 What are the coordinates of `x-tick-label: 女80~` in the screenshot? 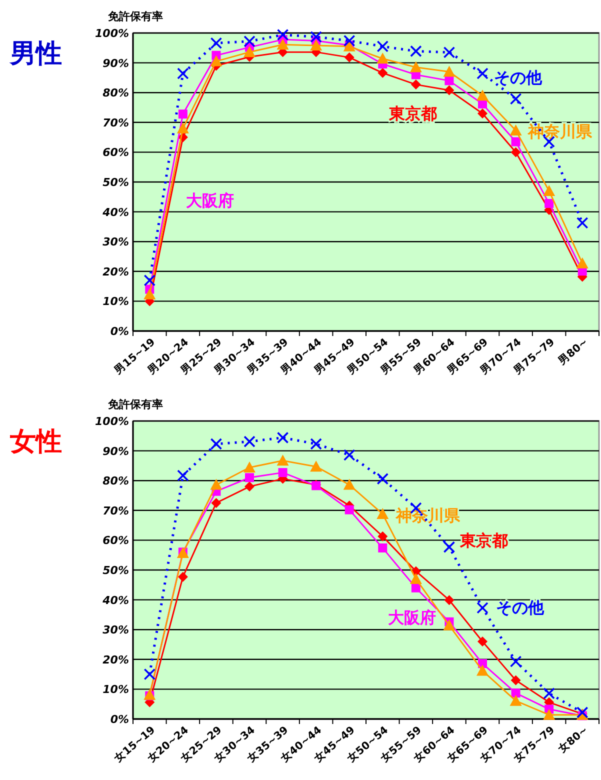 It's located at (572, 739).